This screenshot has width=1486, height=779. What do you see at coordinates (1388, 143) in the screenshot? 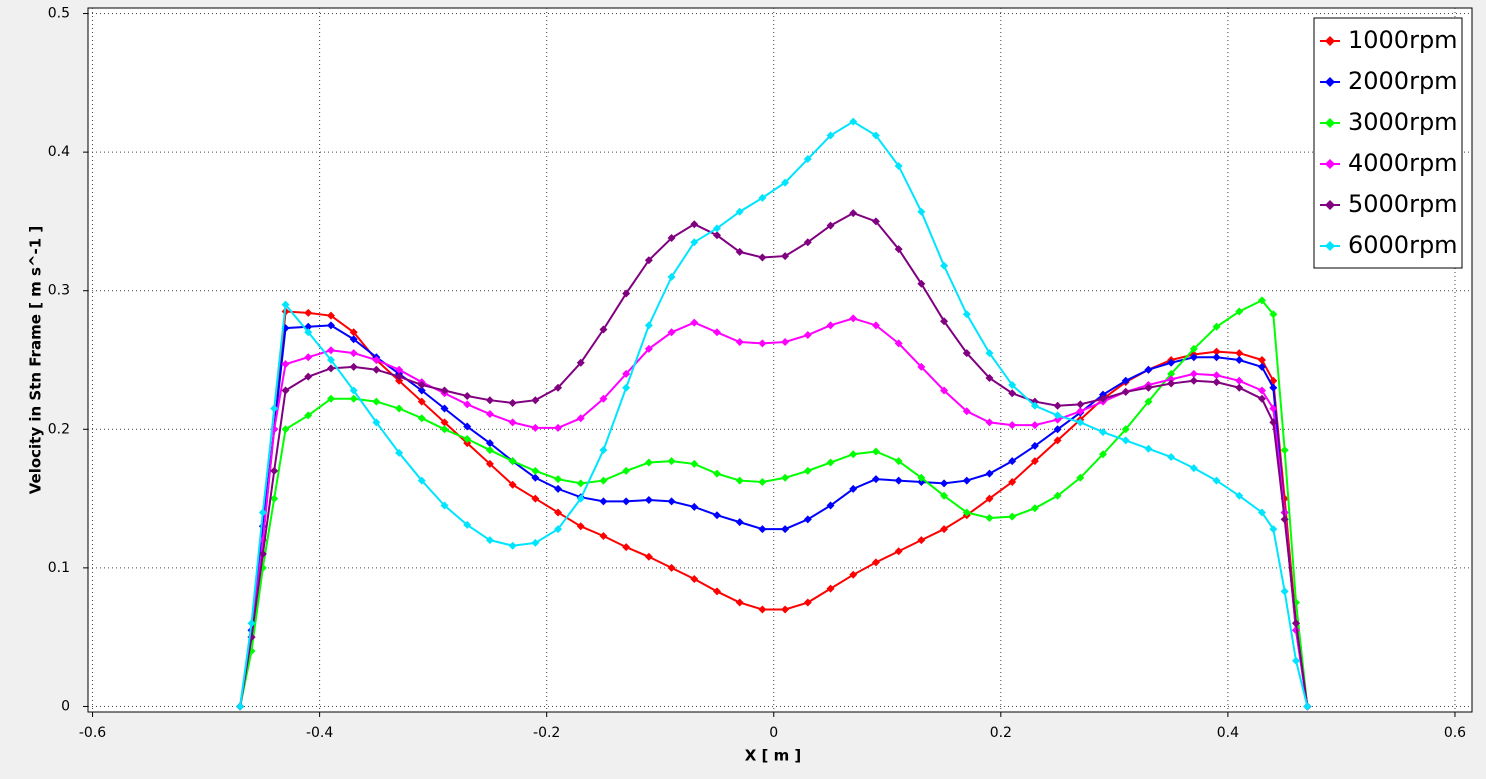
I see `legend-box` at bounding box center [1388, 143].